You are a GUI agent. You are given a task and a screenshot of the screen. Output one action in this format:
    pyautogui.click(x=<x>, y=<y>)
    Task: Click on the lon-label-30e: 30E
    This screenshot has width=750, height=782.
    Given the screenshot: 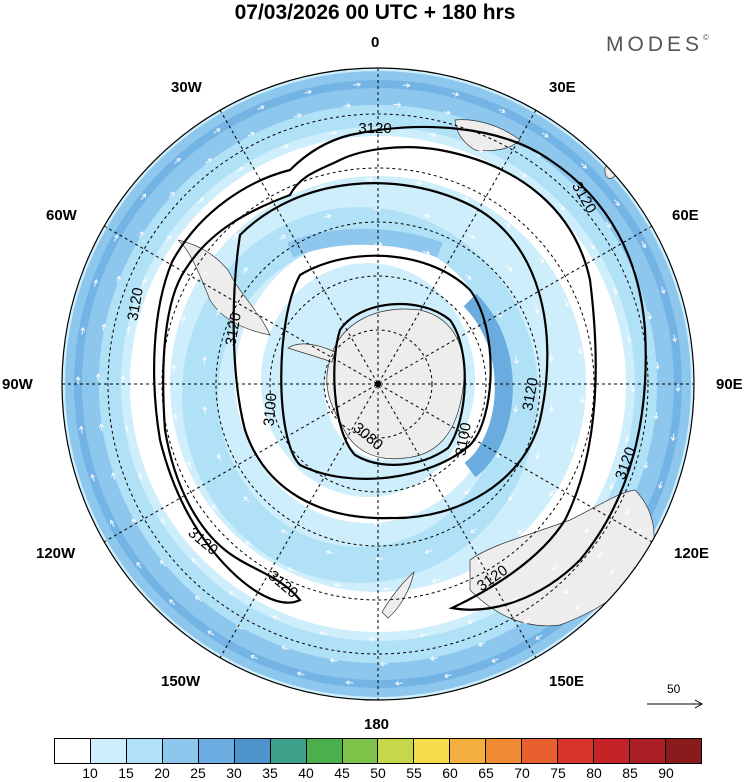 What is the action you would take?
    pyautogui.click(x=562, y=87)
    